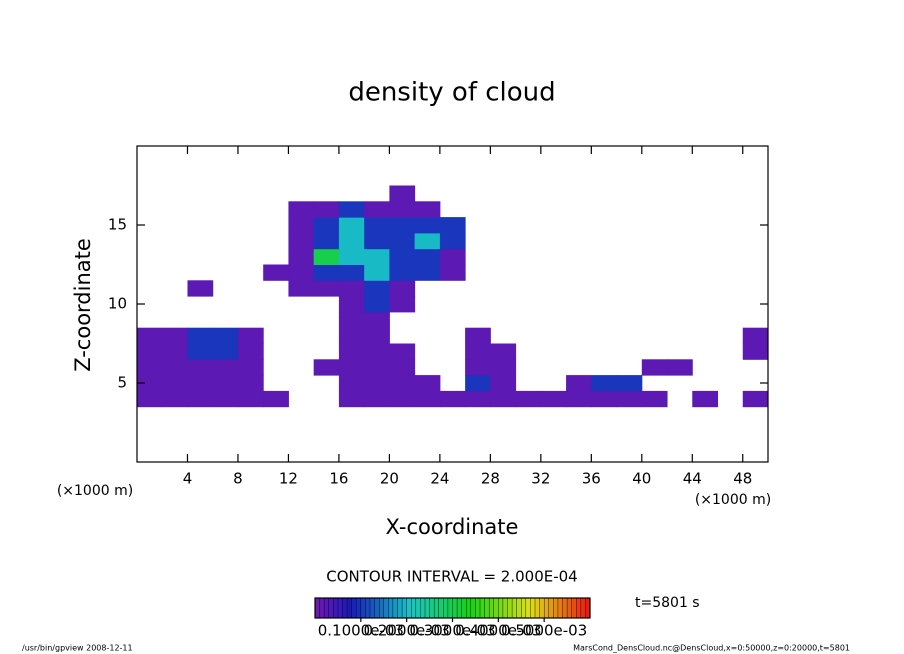 The image size is (904, 654). Describe the element at coordinates (452, 631) in the screenshot. I see `colorbar-tick-label: 0.3000e-03` at that location.